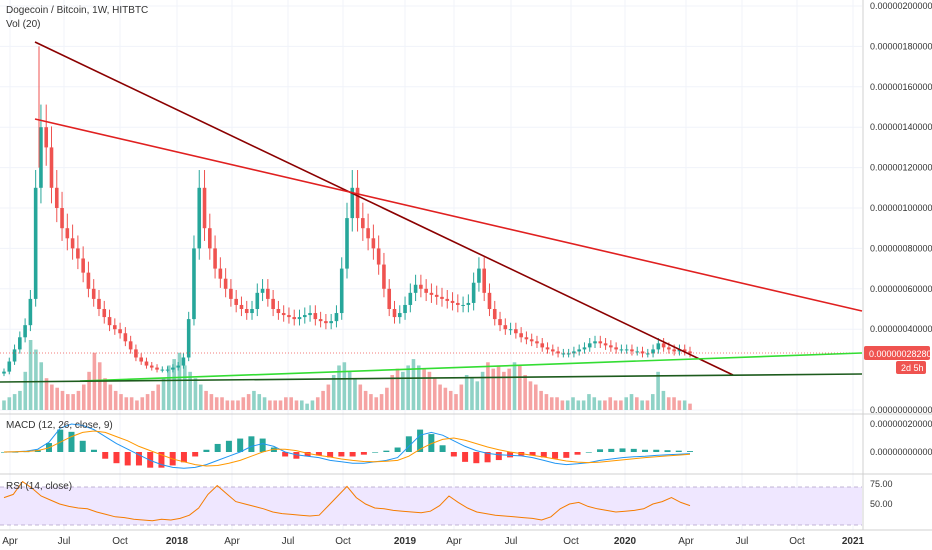 The image size is (932, 550). Describe the element at coordinates (901, 208) in the screenshot. I see `price-tick-label: 0.00000100000` at that location.